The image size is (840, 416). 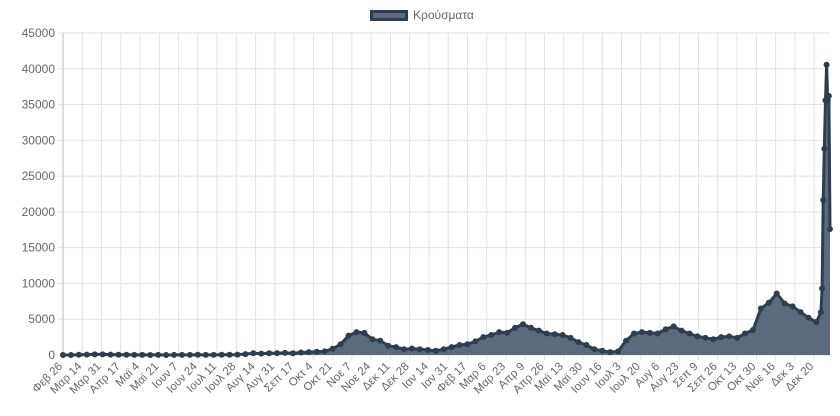 What do you see at coordinates (39, 283) in the screenshot?
I see `y-tick-label: 10000` at bounding box center [39, 283].